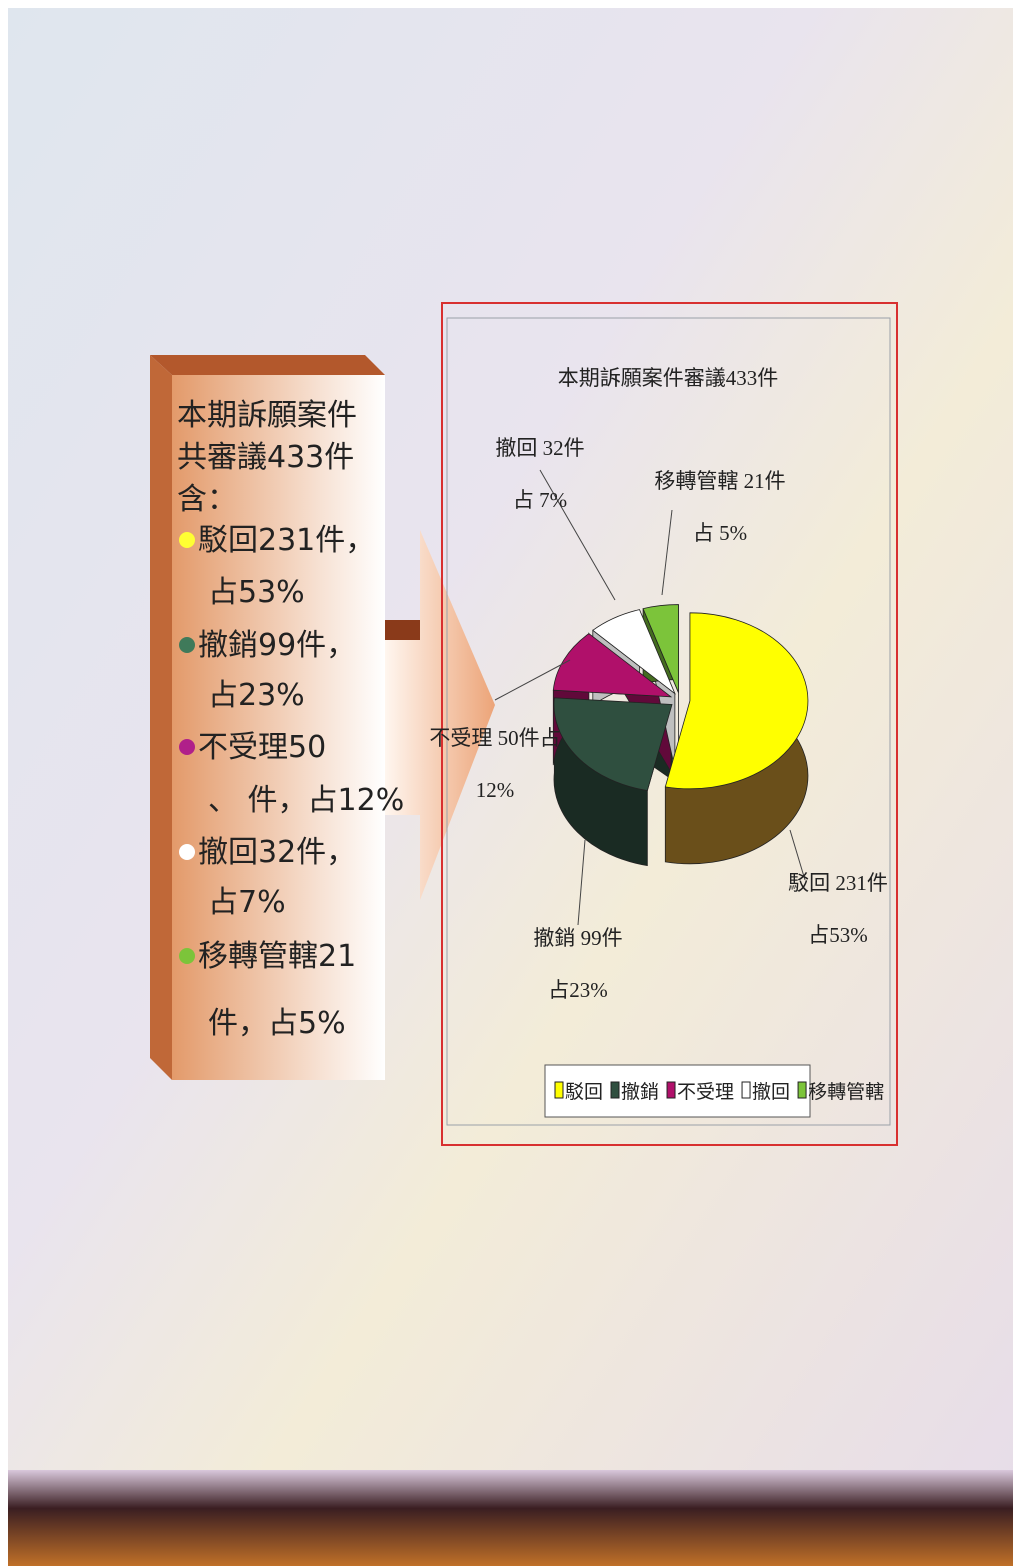  I want to click on item-line: 、 件，占12%, so click(306, 800).